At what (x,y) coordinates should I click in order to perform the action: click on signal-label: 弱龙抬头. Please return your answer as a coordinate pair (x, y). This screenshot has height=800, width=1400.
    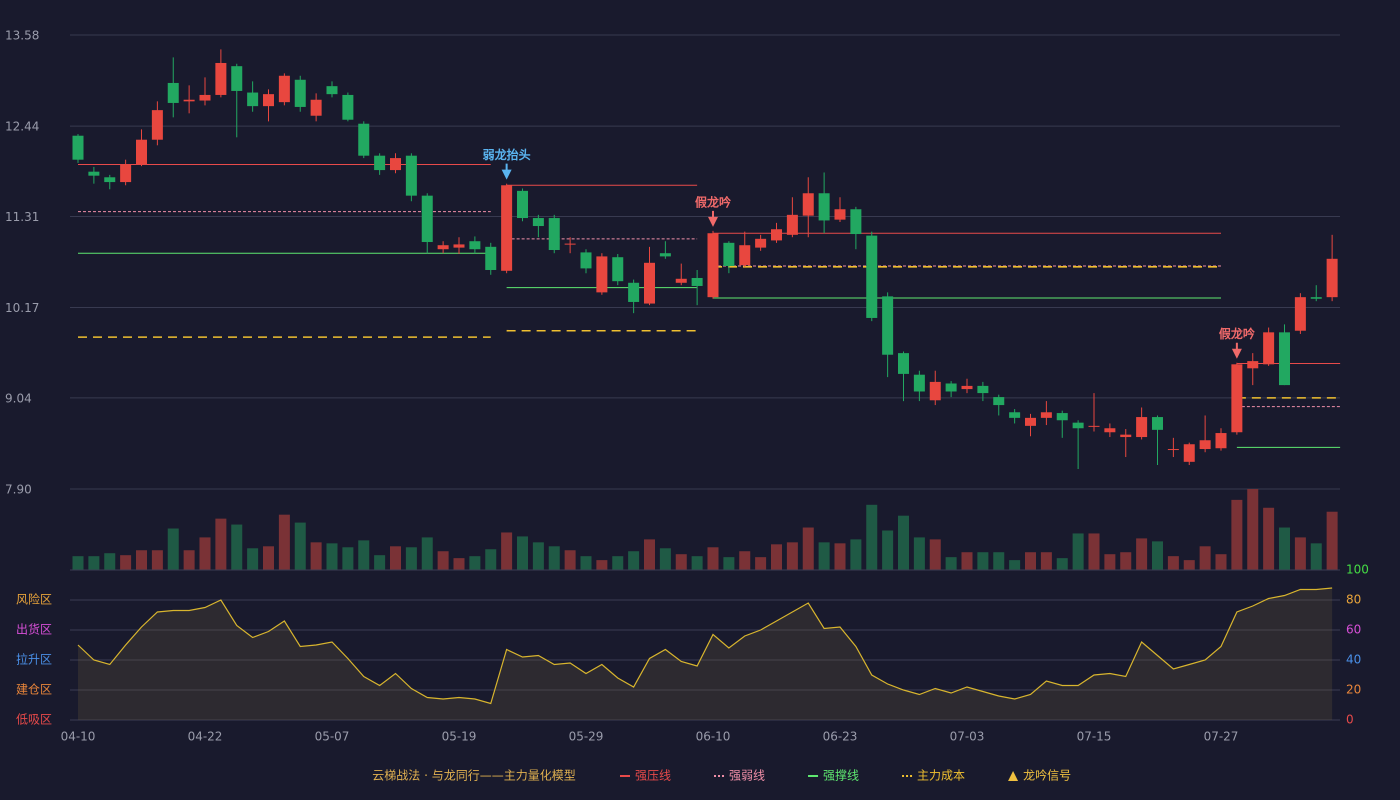
    Looking at the image, I should click on (507, 154).